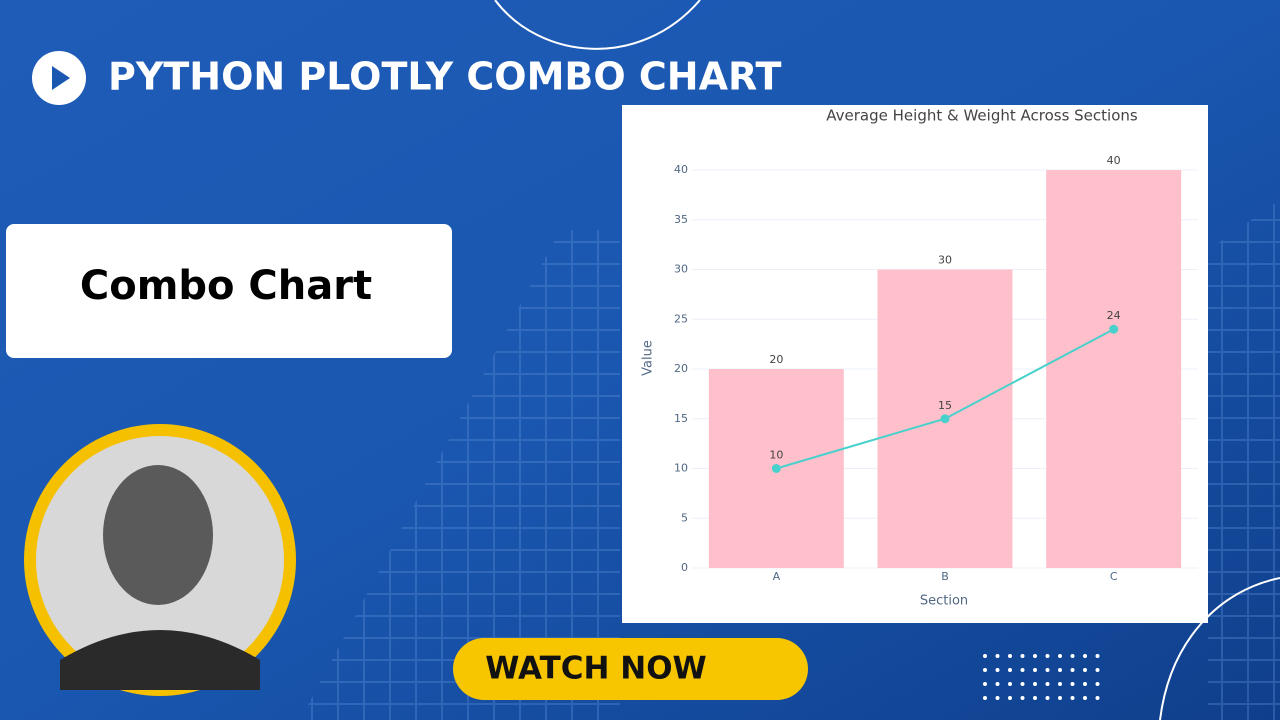 The width and height of the screenshot is (1280, 724). Describe the element at coordinates (777, 576) in the screenshot. I see `x-tick-label: A` at that location.